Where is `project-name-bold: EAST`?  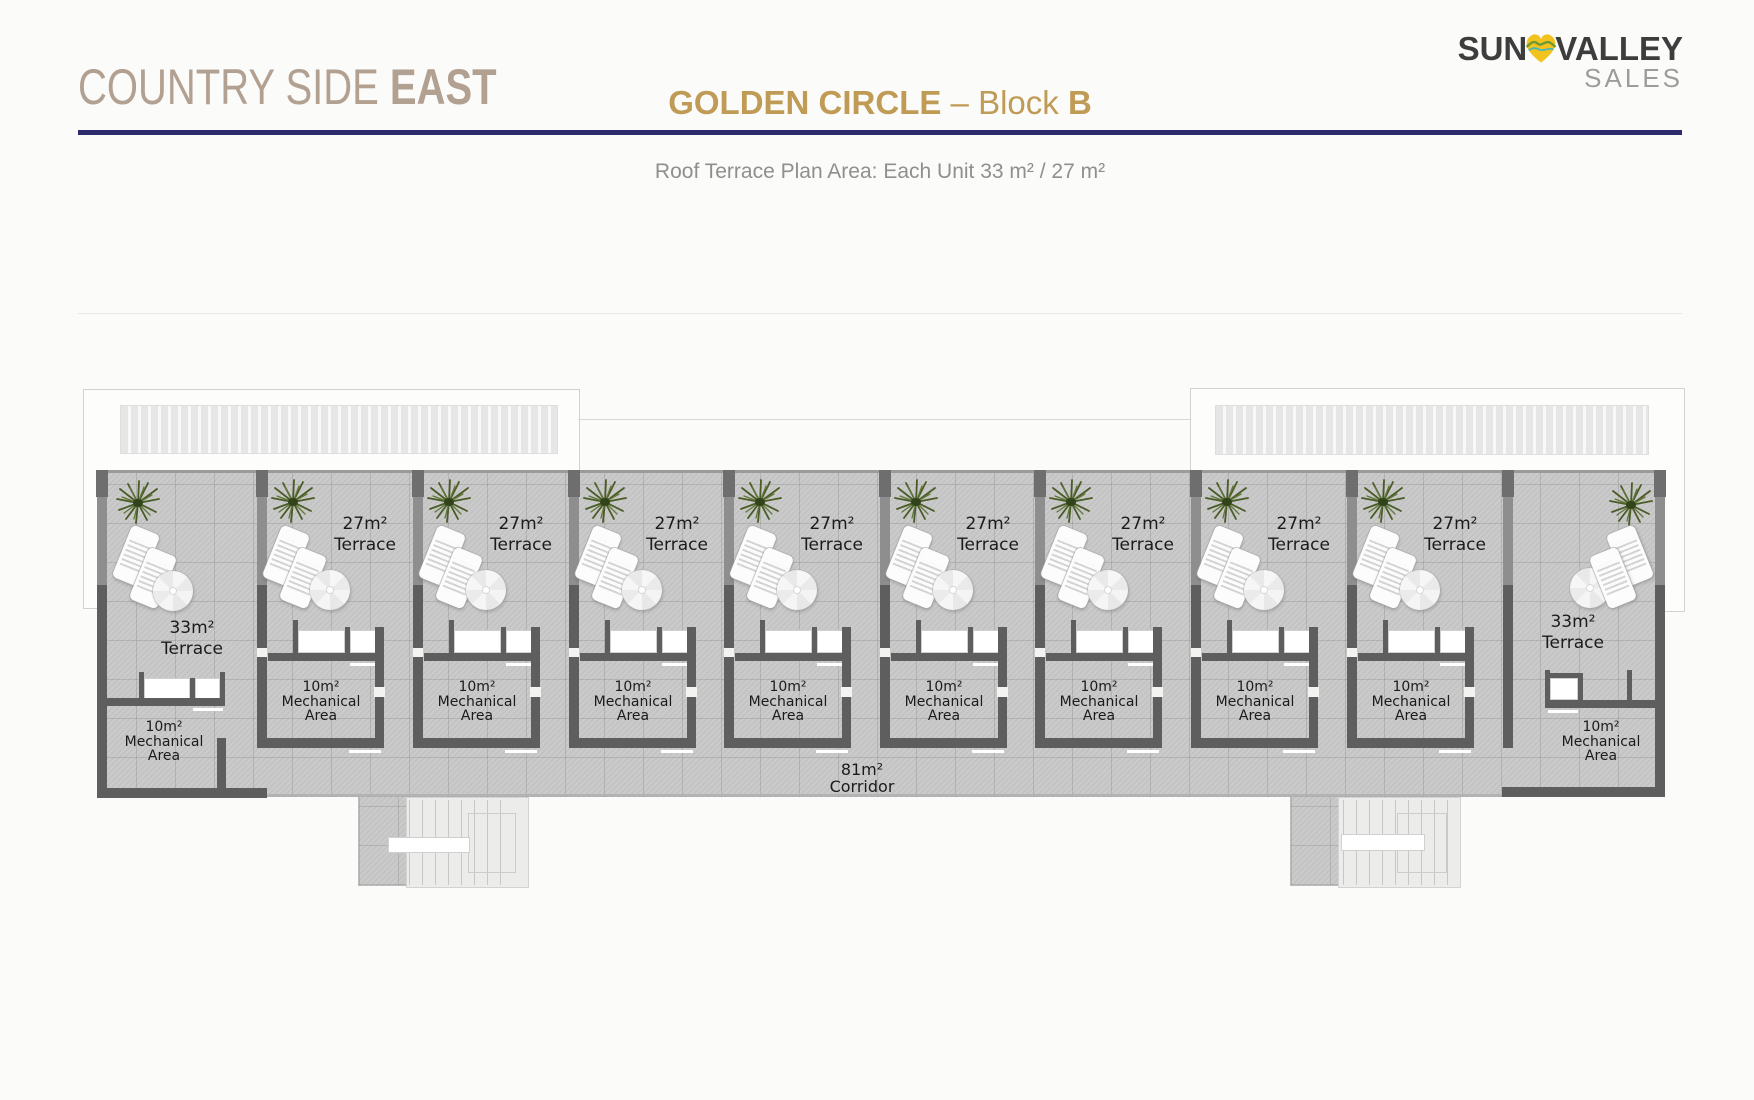
project-name-bold: EAST is located at coordinates (443, 87).